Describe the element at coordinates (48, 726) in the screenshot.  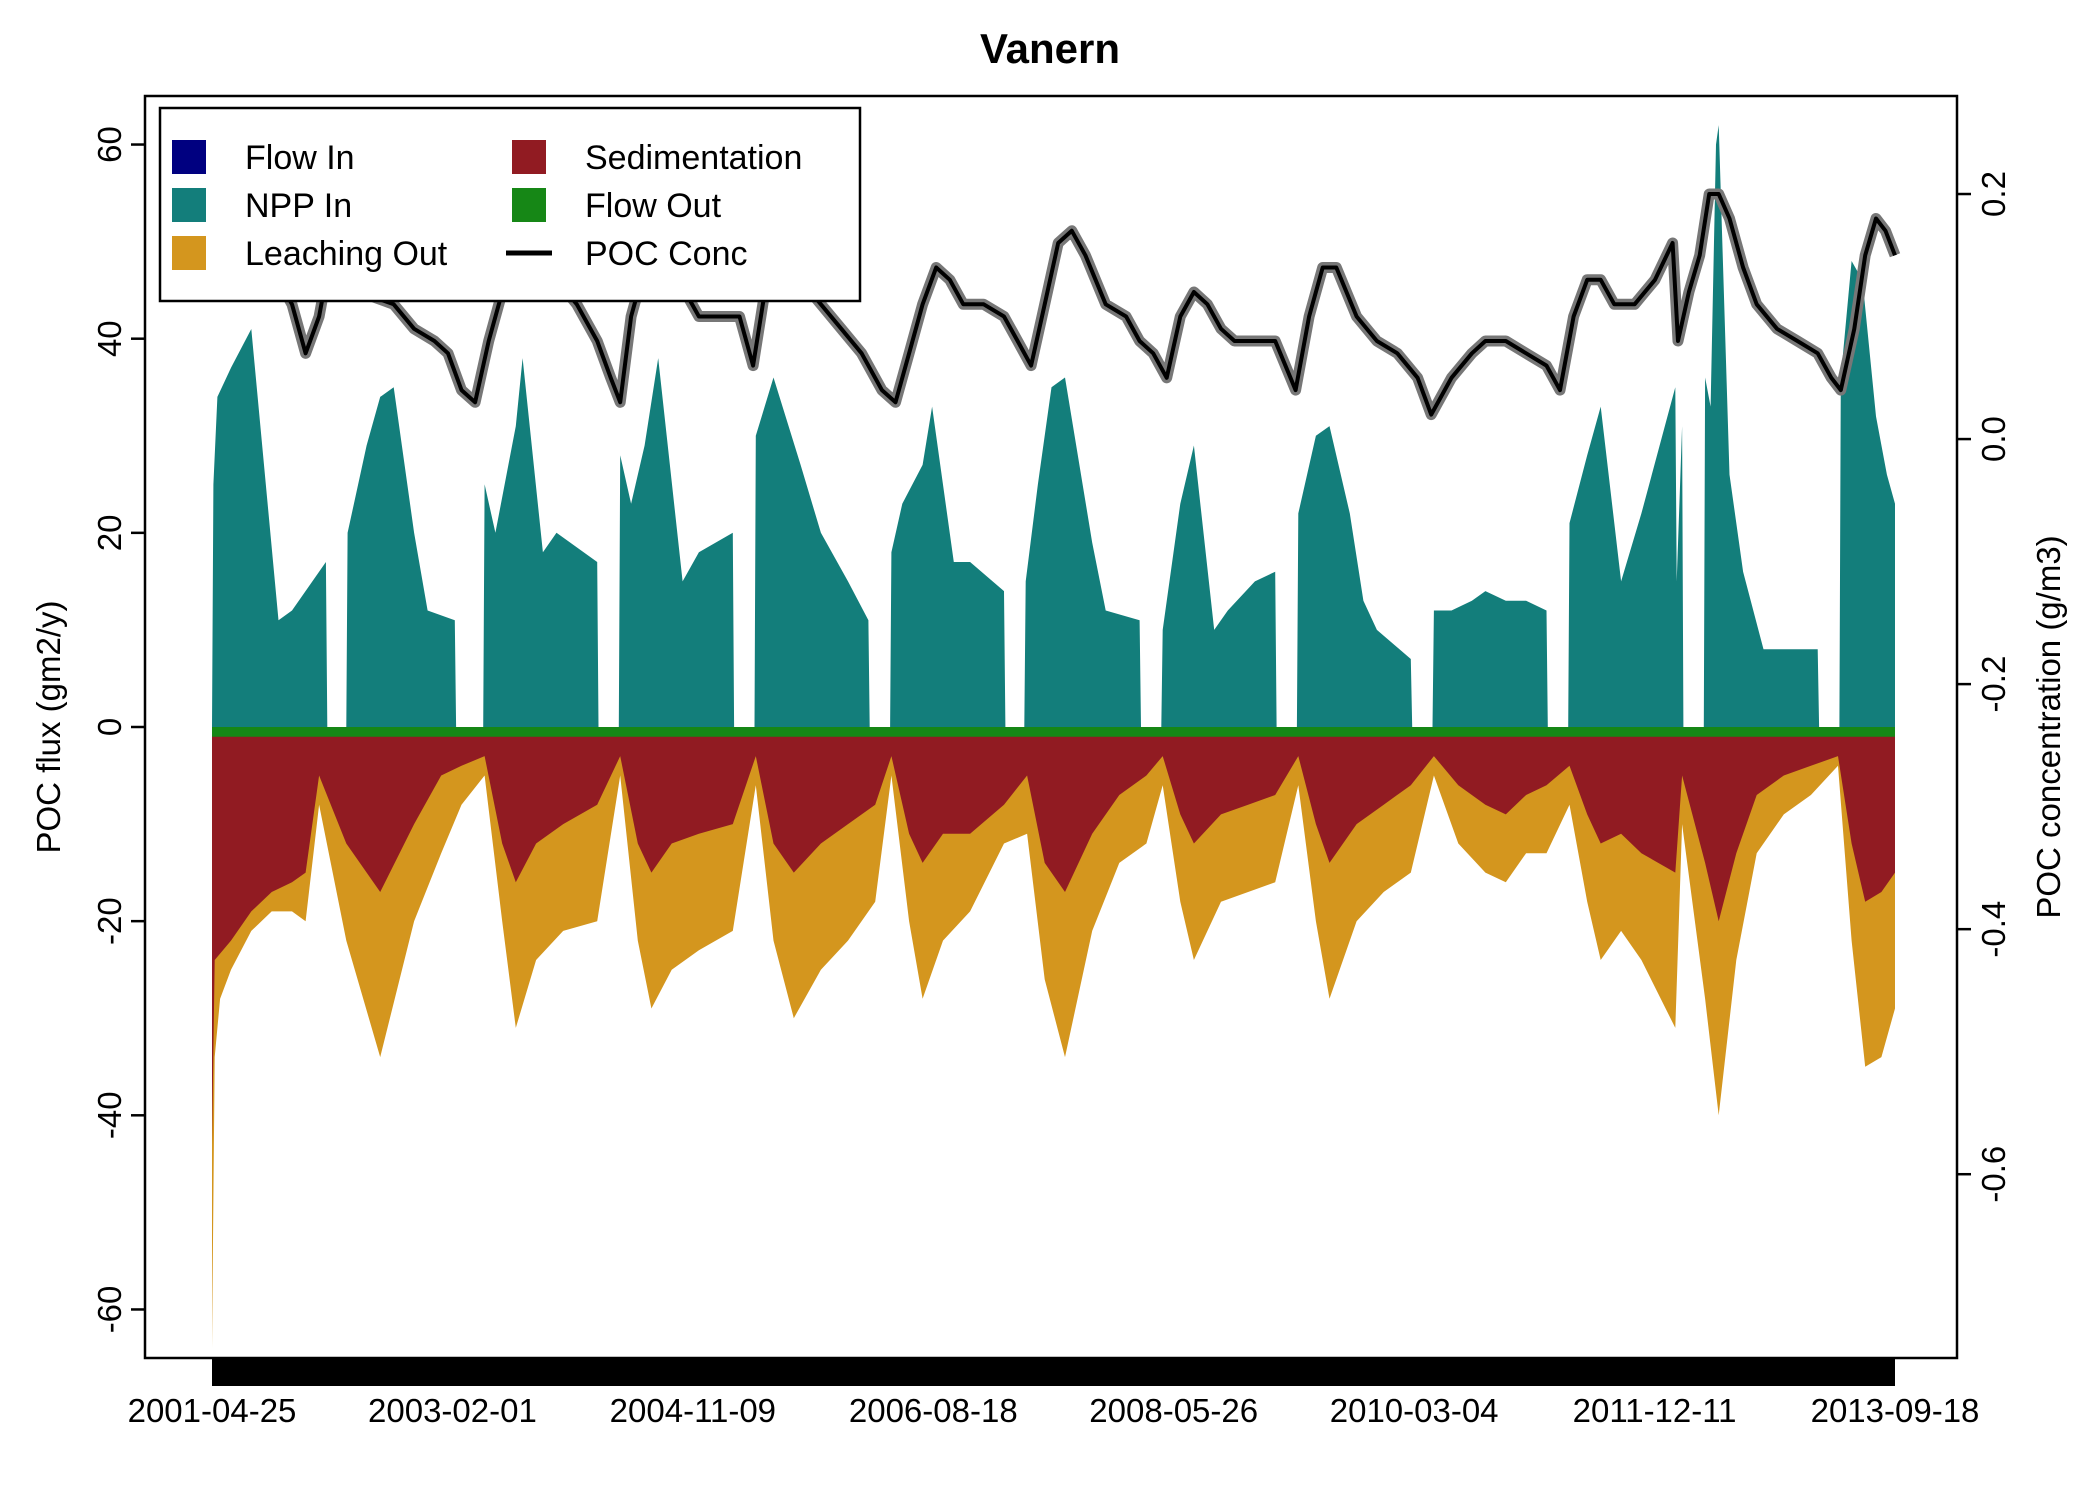
I see `y-axis-left-title: POC flux (gm2/y)` at that location.